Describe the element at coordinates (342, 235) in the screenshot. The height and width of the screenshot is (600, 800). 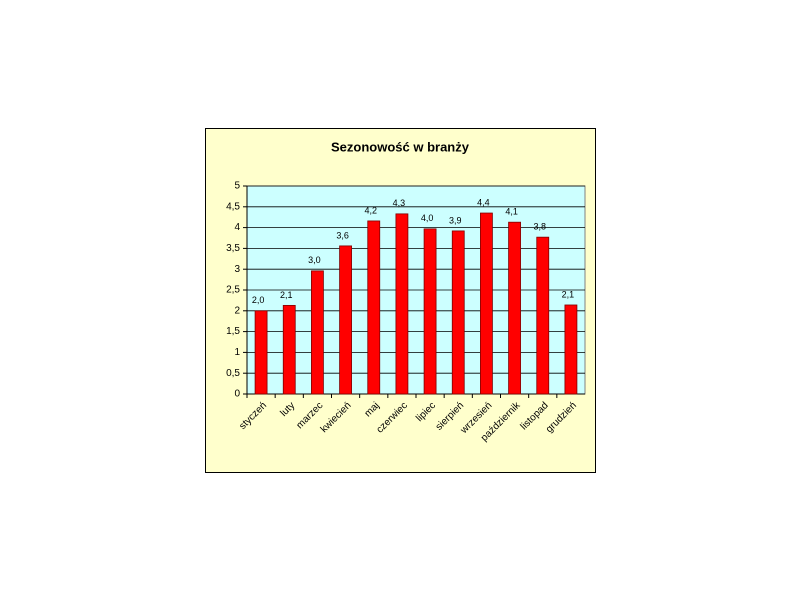
I see `value-label: 3,6` at that location.